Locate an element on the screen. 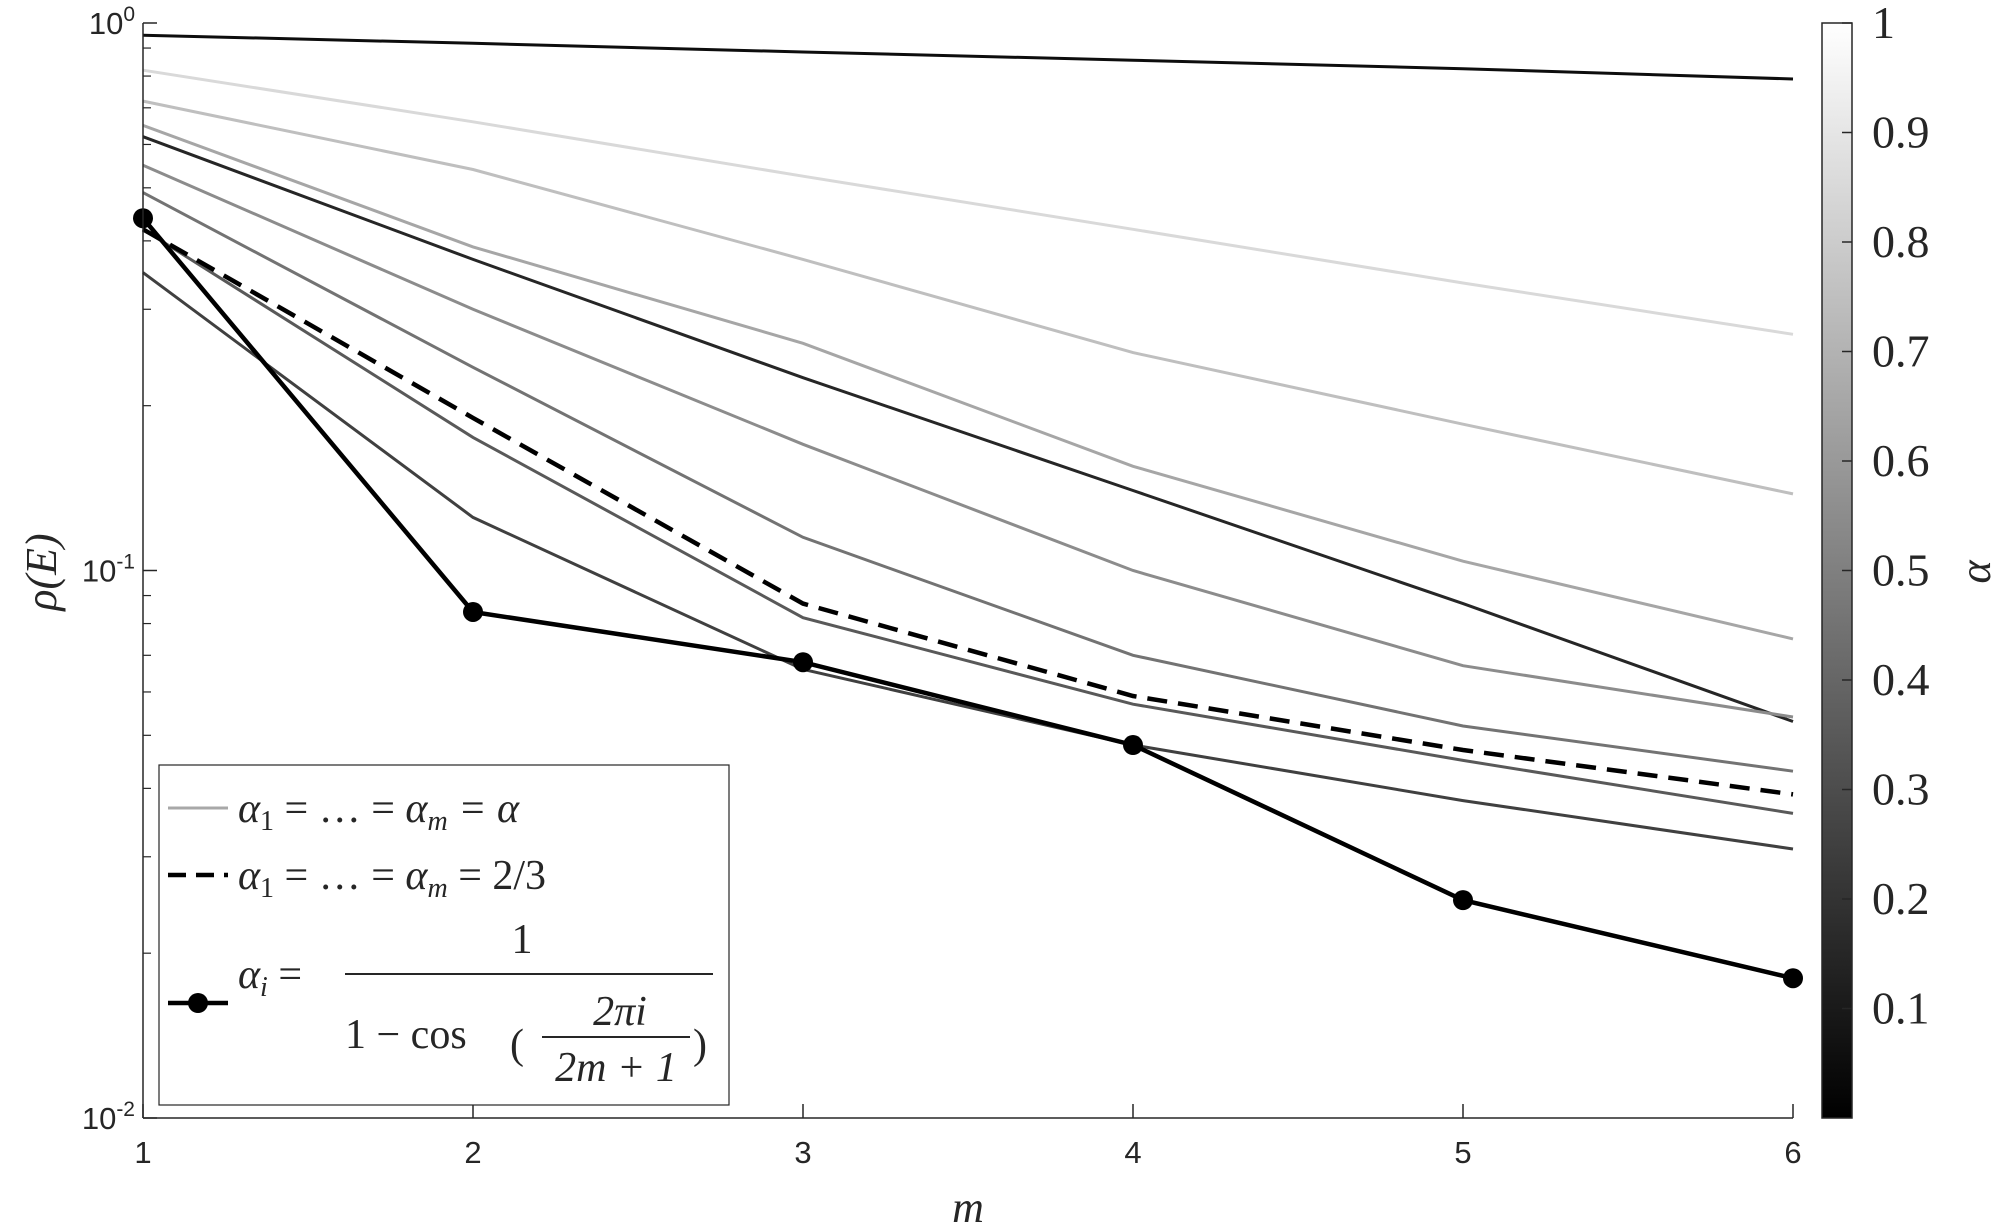  colorbar-label: α is located at coordinates (1975, 572).